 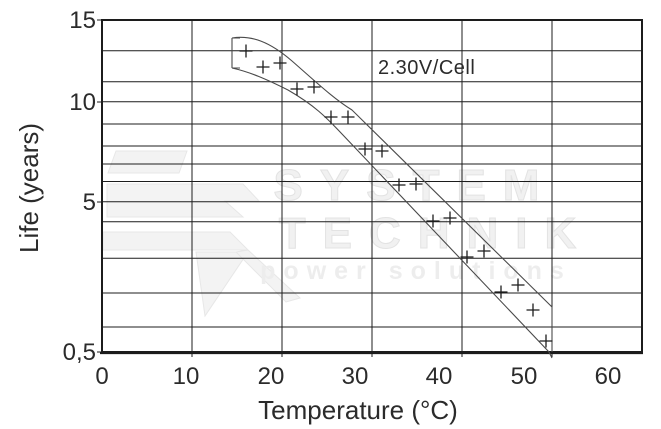 What do you see at coordinates (271, 376) in the screenshot?
I see `x-tick-label: 20` at bounding box center [271, 376].